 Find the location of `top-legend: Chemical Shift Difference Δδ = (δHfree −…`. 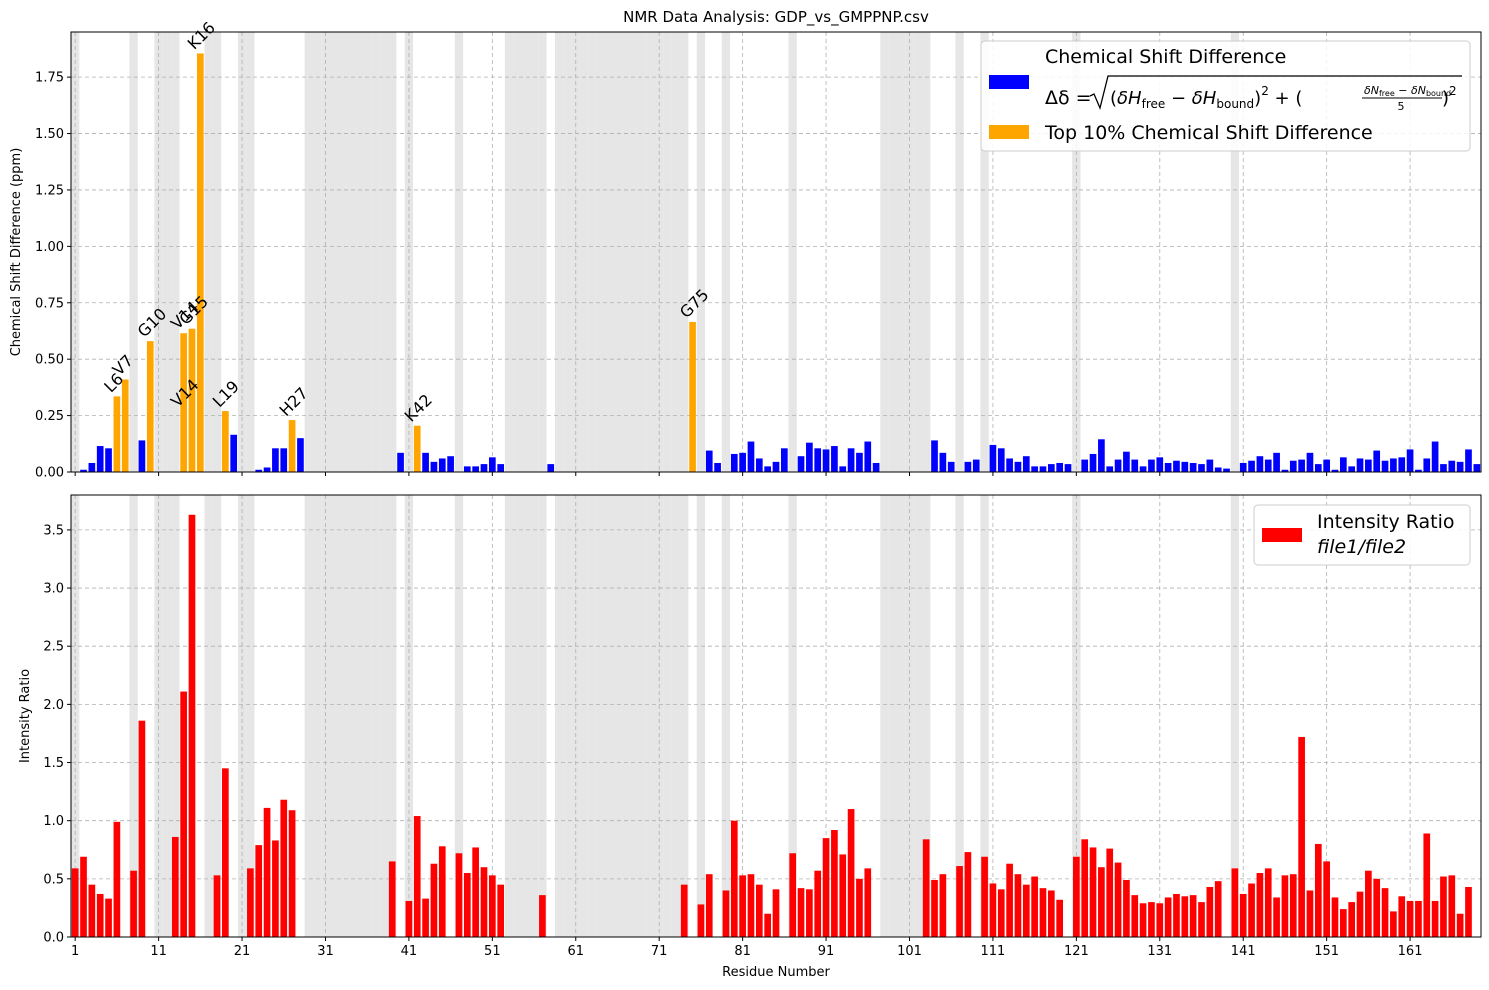

top-legend: Chemical Shift Difference Δδ = (δHfree −… is located at coordinates (1225, 96).